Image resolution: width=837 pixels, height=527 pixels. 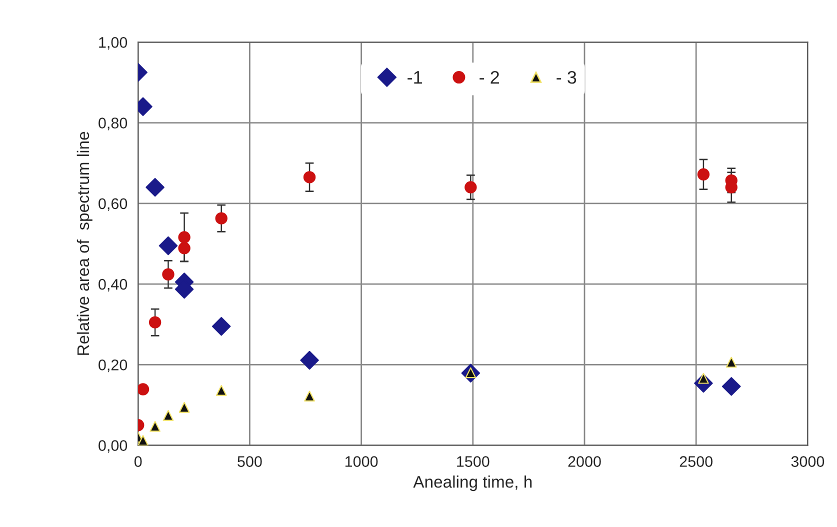 What do you see at coordinates (361, 461) in the screenshot?
I see `x-tick-label: 1000` at bounding box center [361, 461].